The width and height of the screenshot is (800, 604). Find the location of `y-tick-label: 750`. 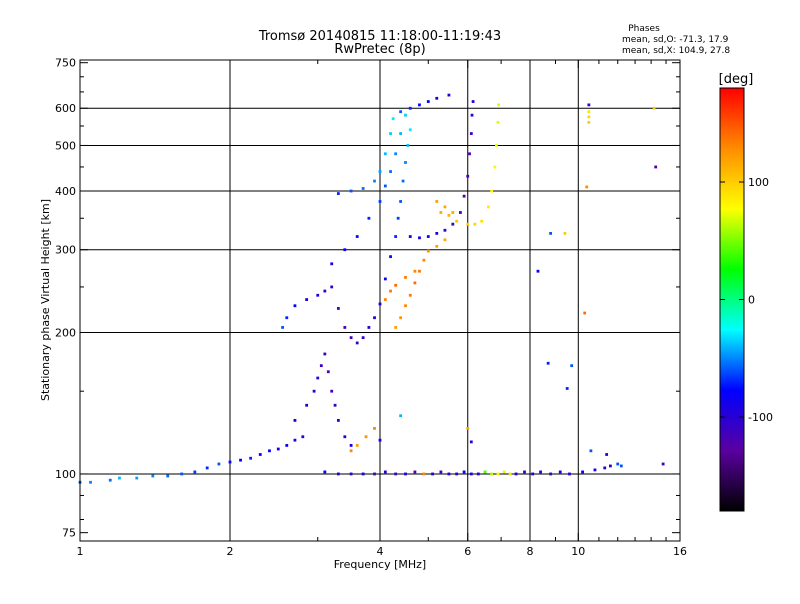

y-tick-label: 750 is located at coordinates (65, 63).